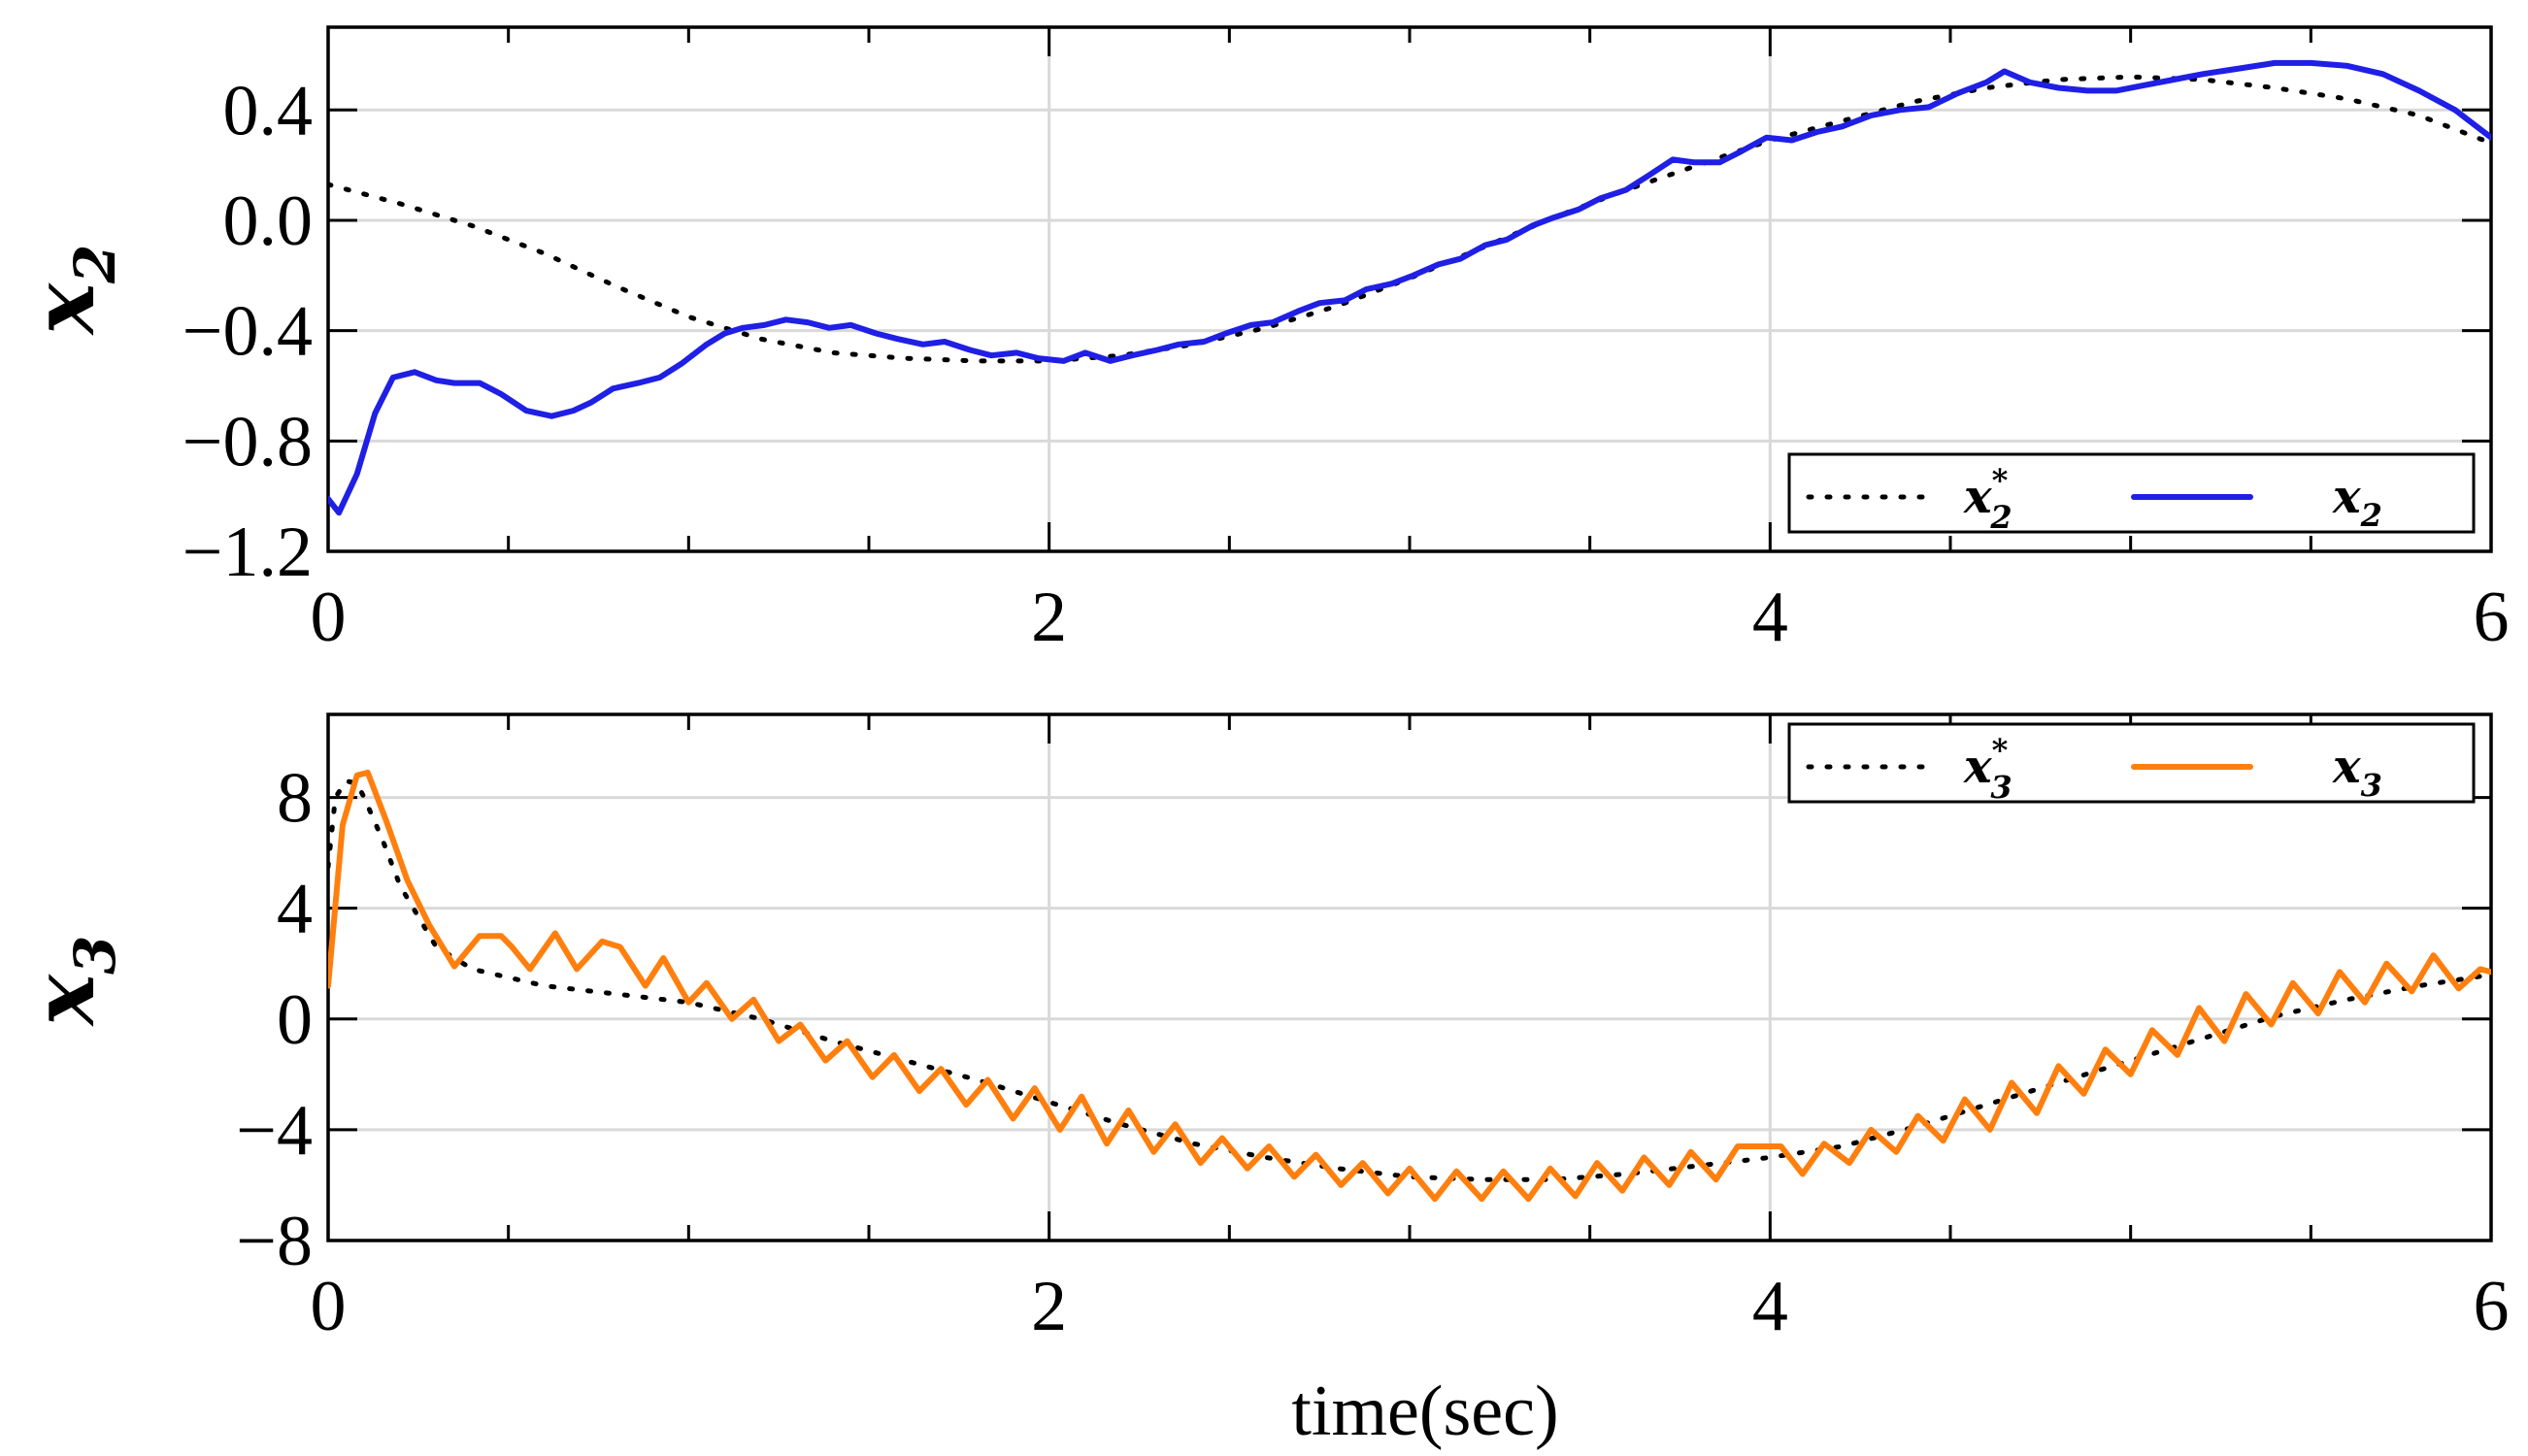 This screenshot has width=2528, height=1456. I want to click on y-tick-label: −8, so click(274, 1241).